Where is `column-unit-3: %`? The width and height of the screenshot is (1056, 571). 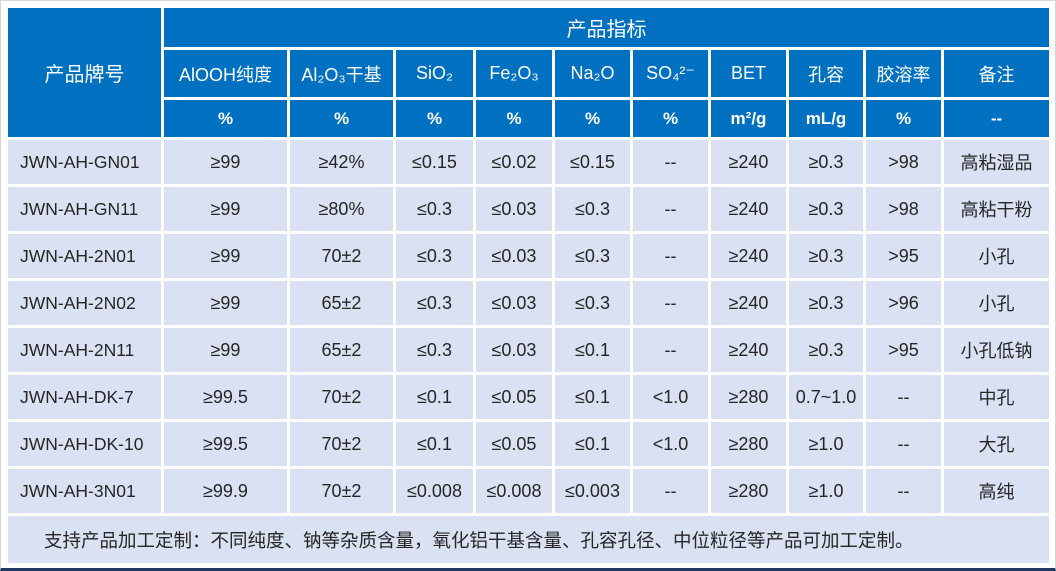
column-unit-3: % is located at coordinates (514, 118).